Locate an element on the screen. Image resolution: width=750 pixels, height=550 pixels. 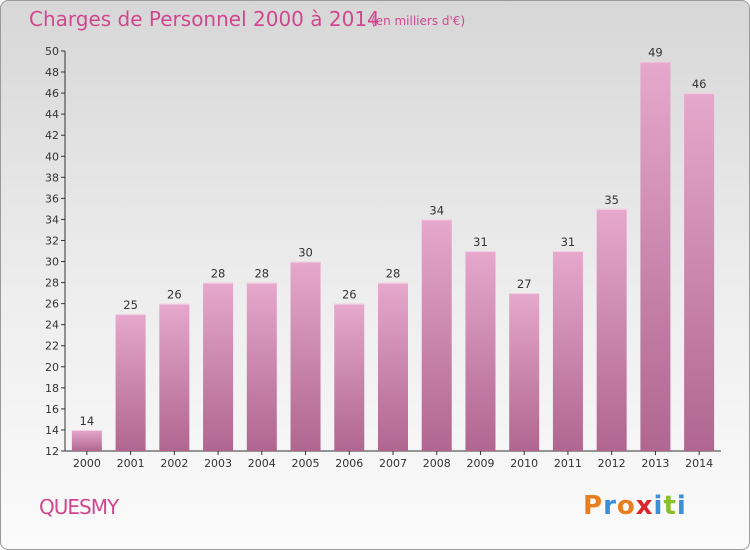
y-tick-label: 50 is located at coordinates (52, 51).